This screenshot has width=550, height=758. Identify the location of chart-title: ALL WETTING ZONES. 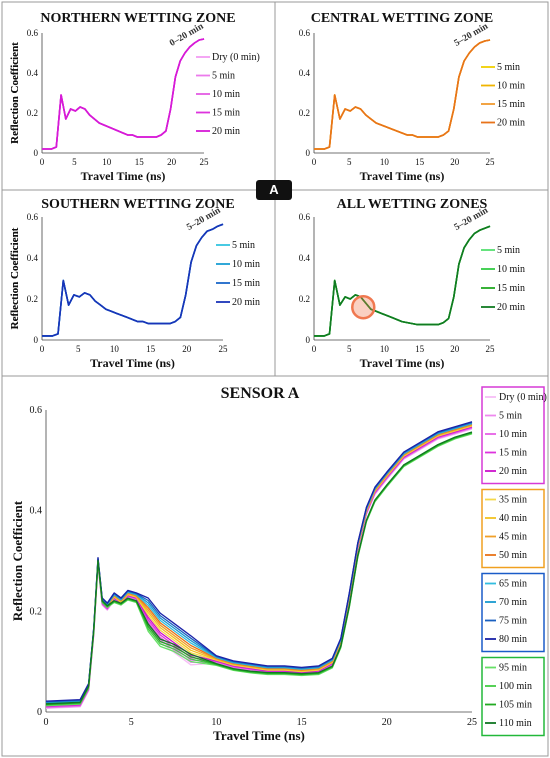
(412, 204).